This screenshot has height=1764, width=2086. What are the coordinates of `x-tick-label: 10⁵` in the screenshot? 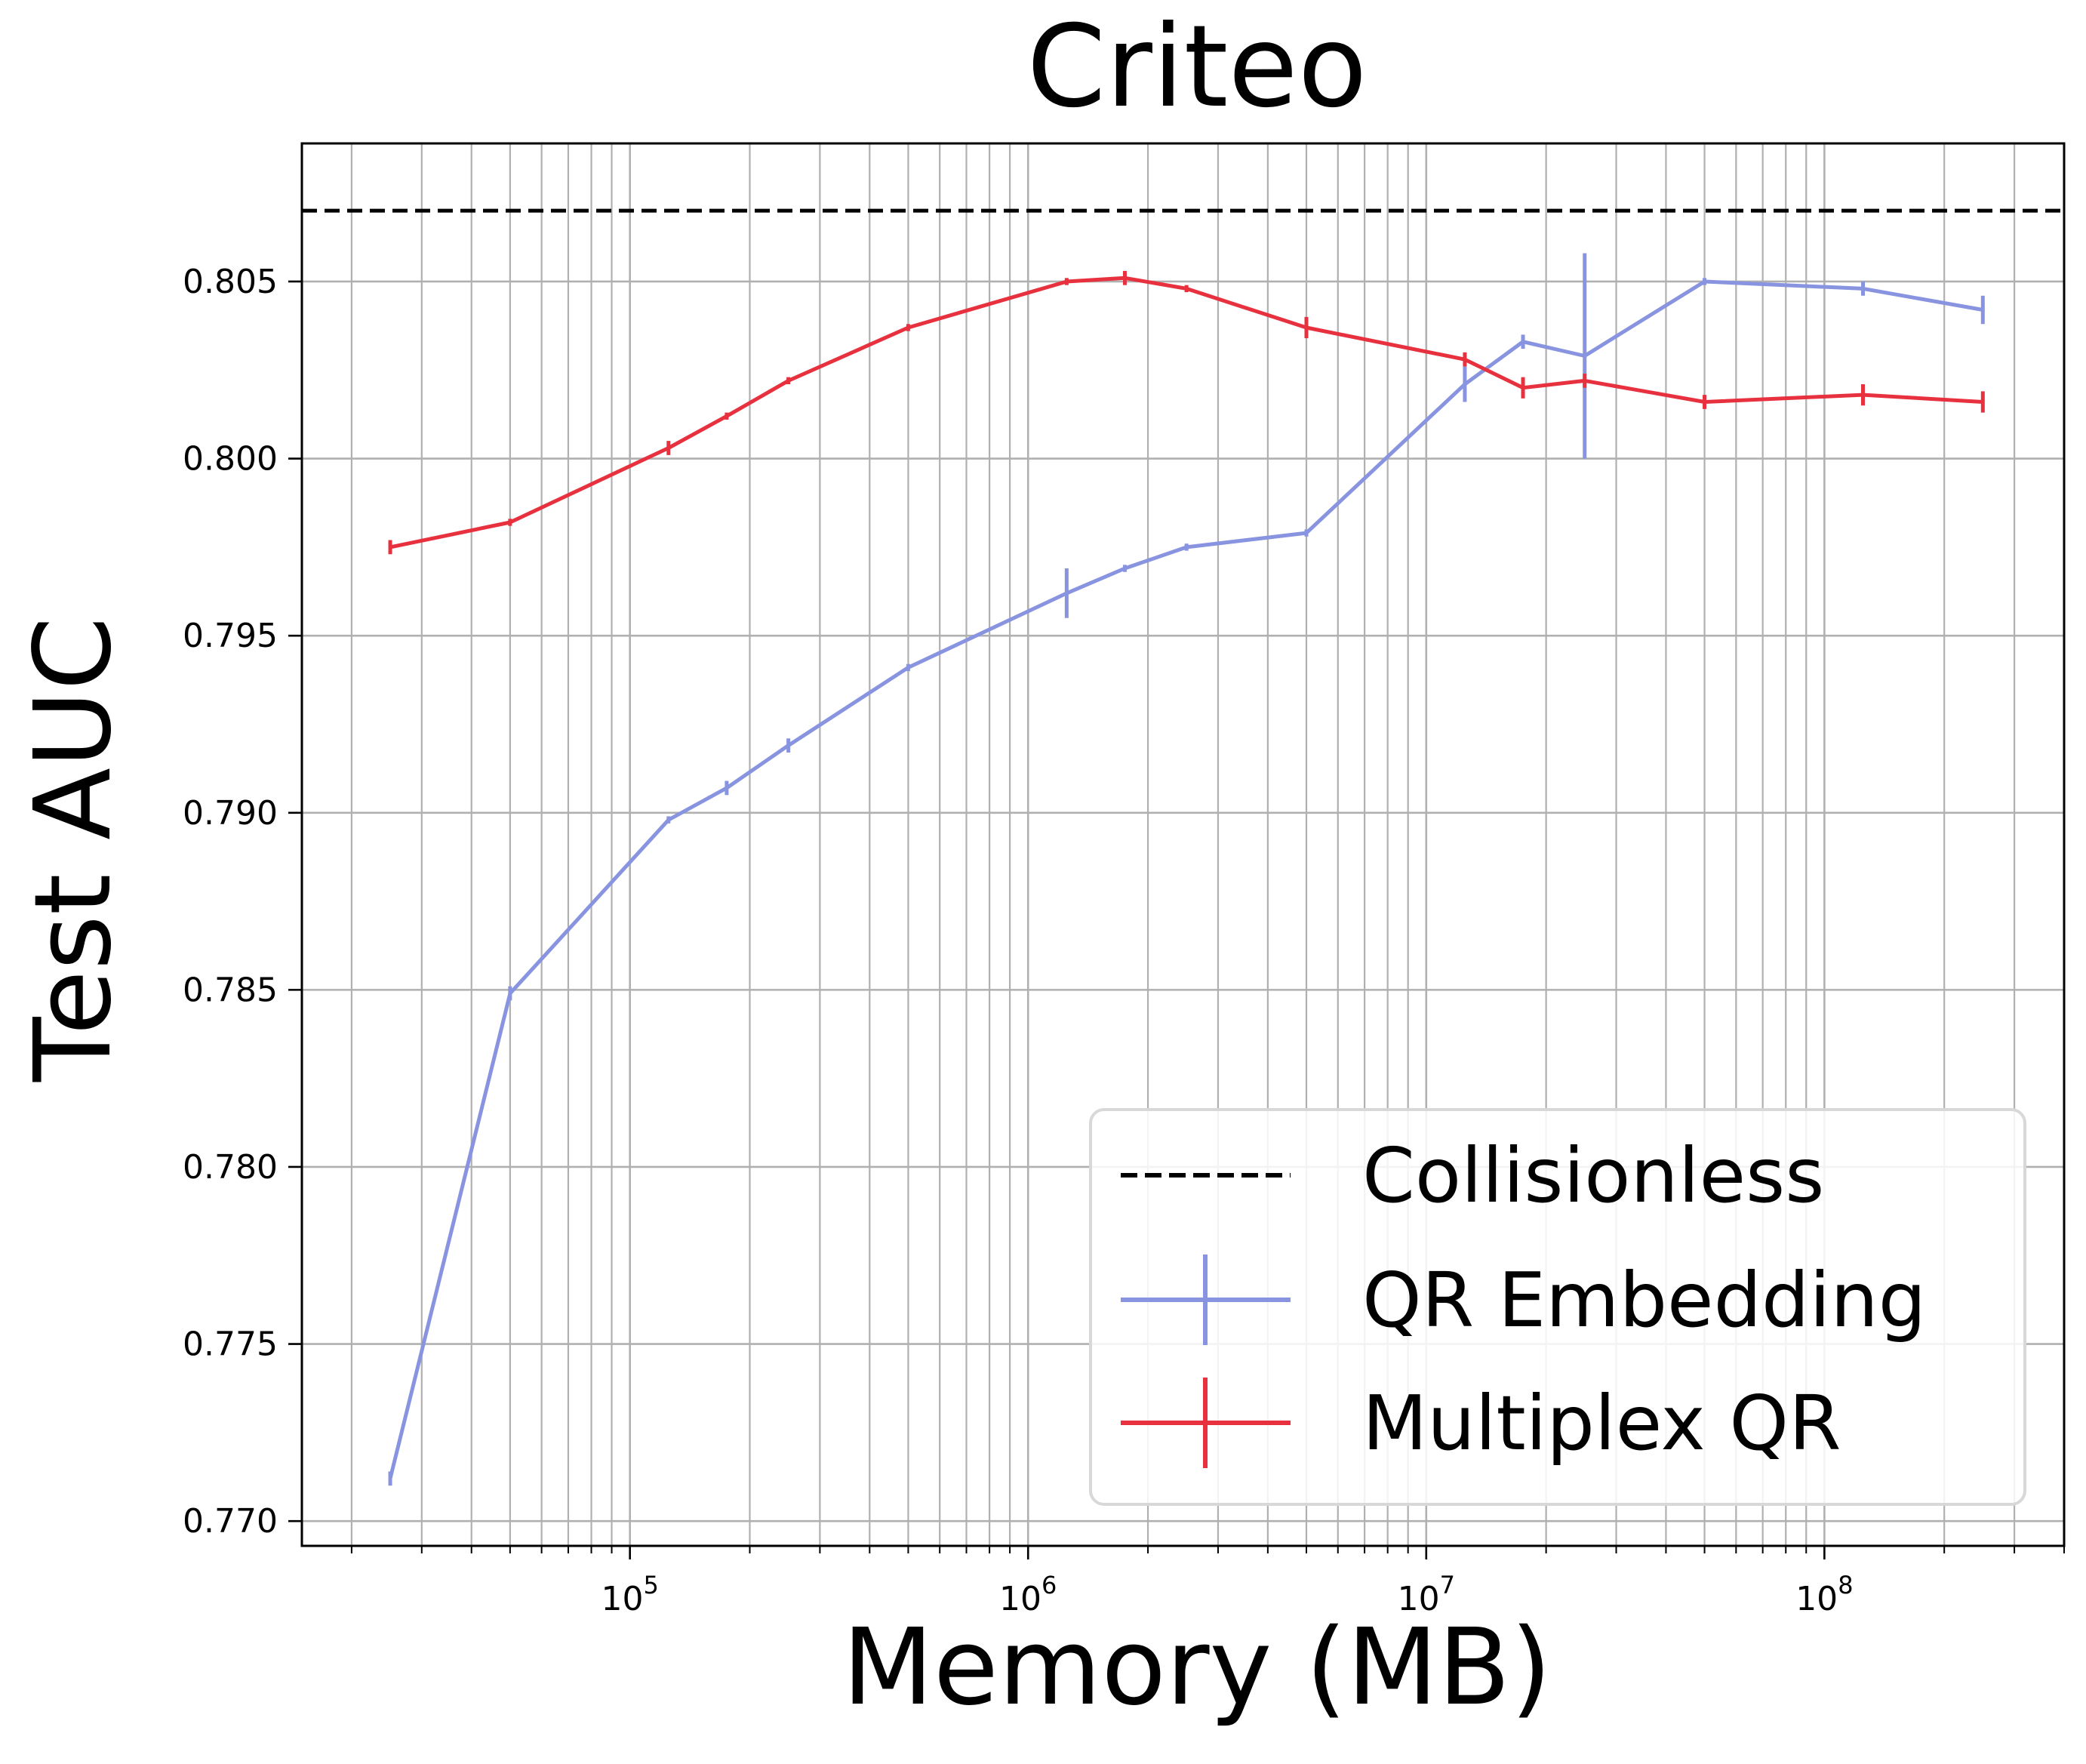 It's located at (629, 1595).